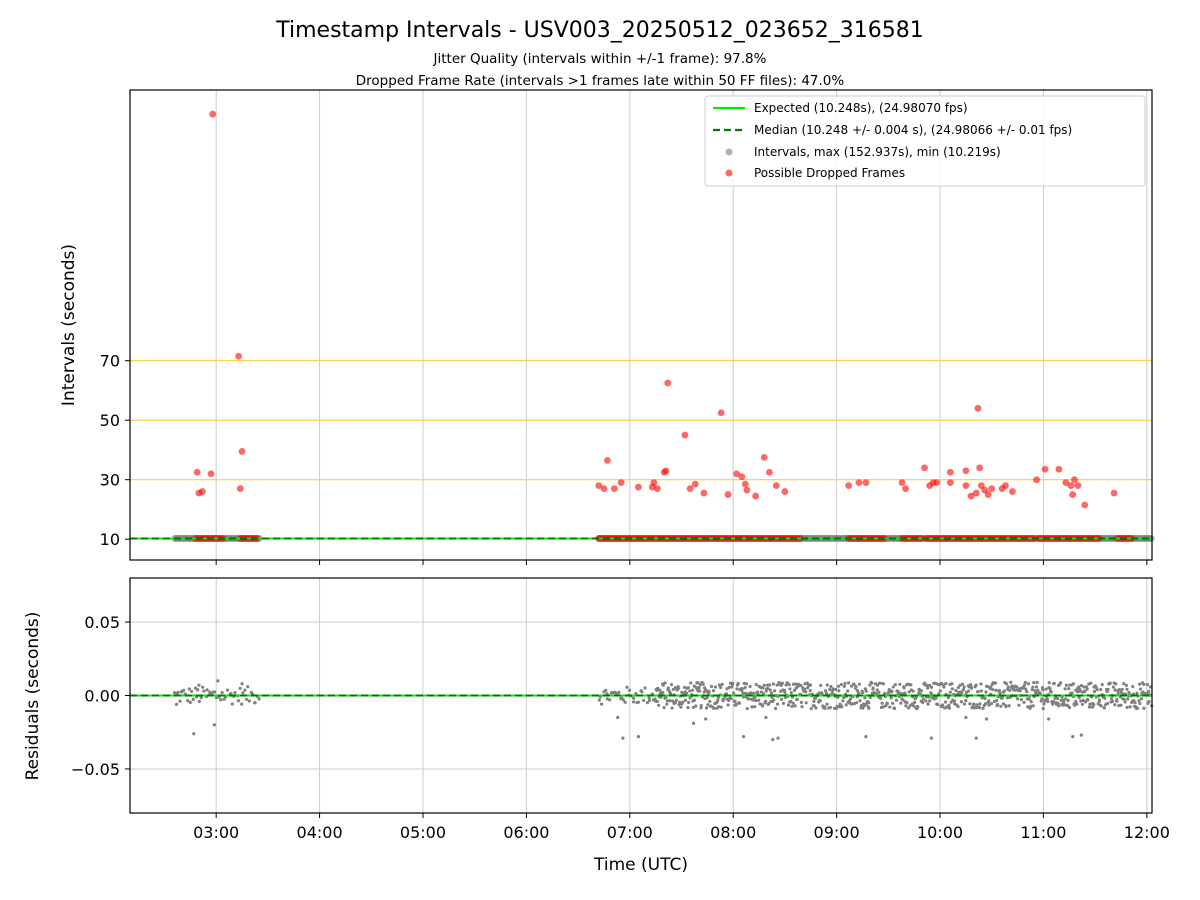 This screenshot has height=900, width=1200. Describe the element at coordinates (320, 832) in the screenshot. I see `x-tick-label: 04:00` at that location.